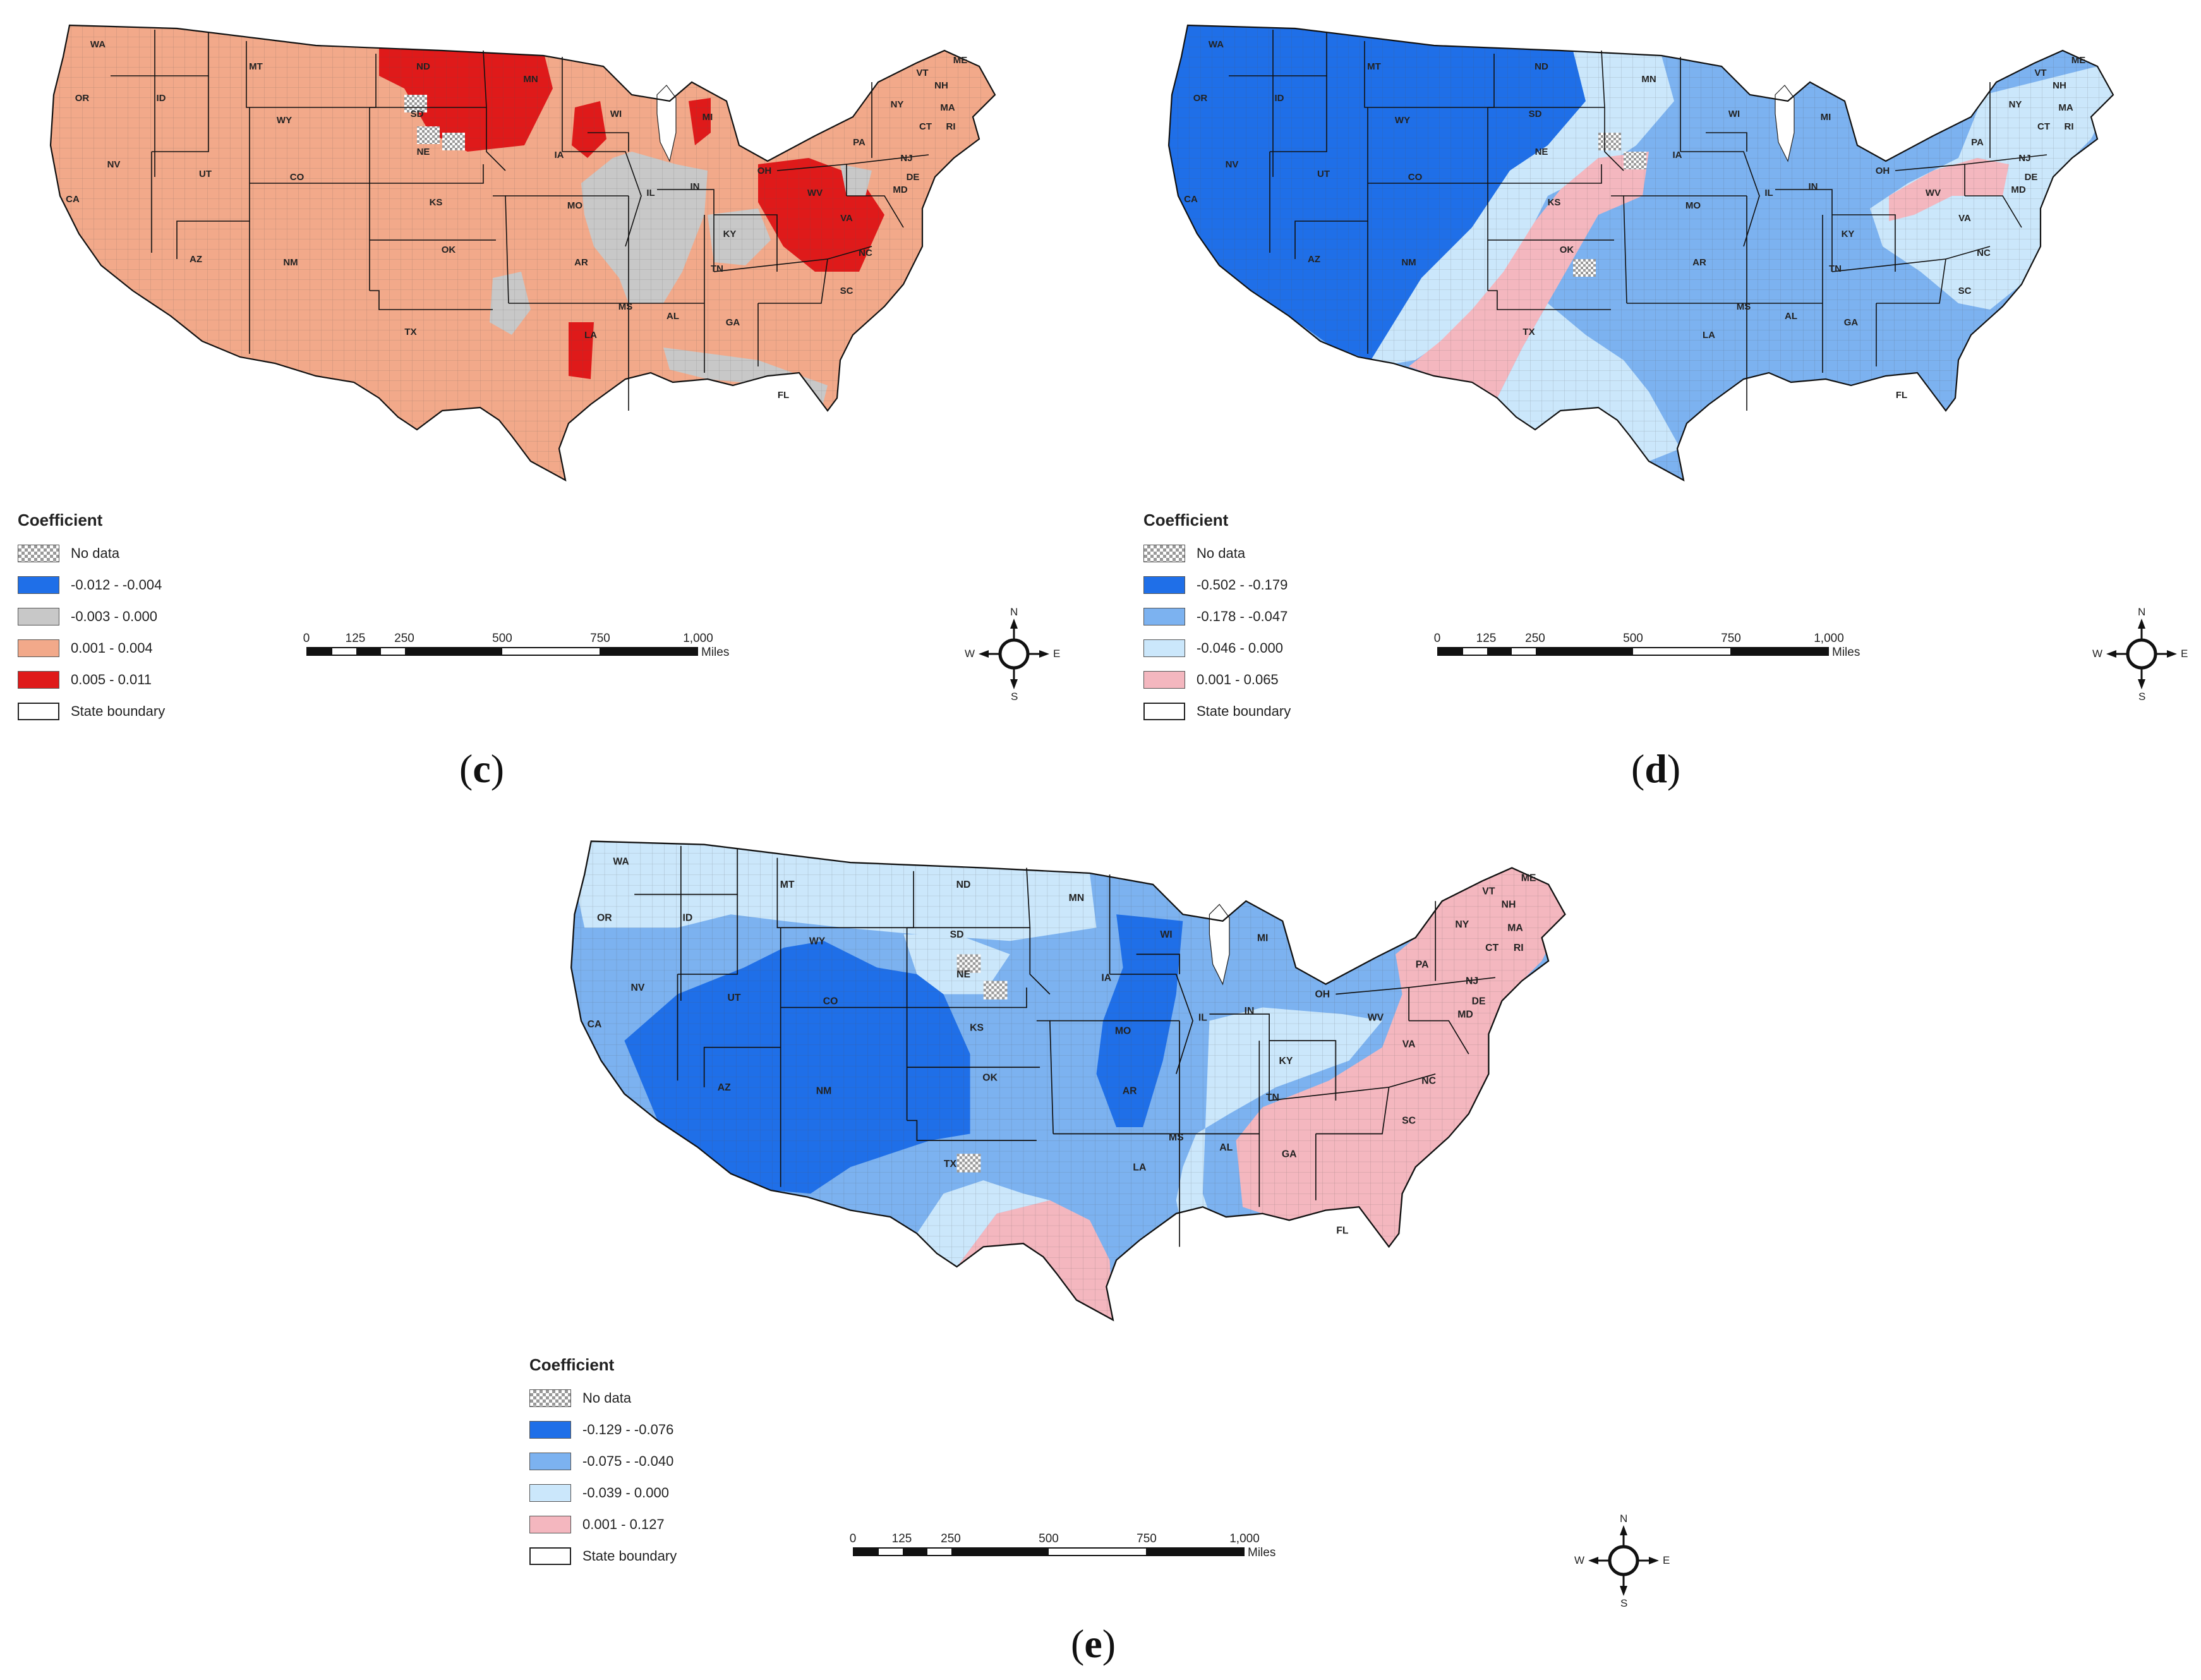  I want to click on state-label-md: MD, so click(900, 189).